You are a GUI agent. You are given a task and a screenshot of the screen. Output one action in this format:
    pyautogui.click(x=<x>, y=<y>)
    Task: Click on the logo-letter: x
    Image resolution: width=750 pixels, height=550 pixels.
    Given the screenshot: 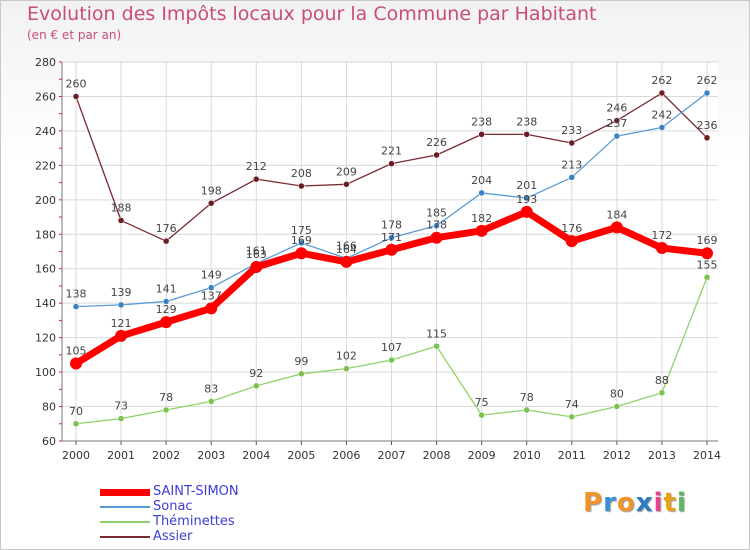 What is the action you would take?
    pyautogui.click(x=644, y=503)
    